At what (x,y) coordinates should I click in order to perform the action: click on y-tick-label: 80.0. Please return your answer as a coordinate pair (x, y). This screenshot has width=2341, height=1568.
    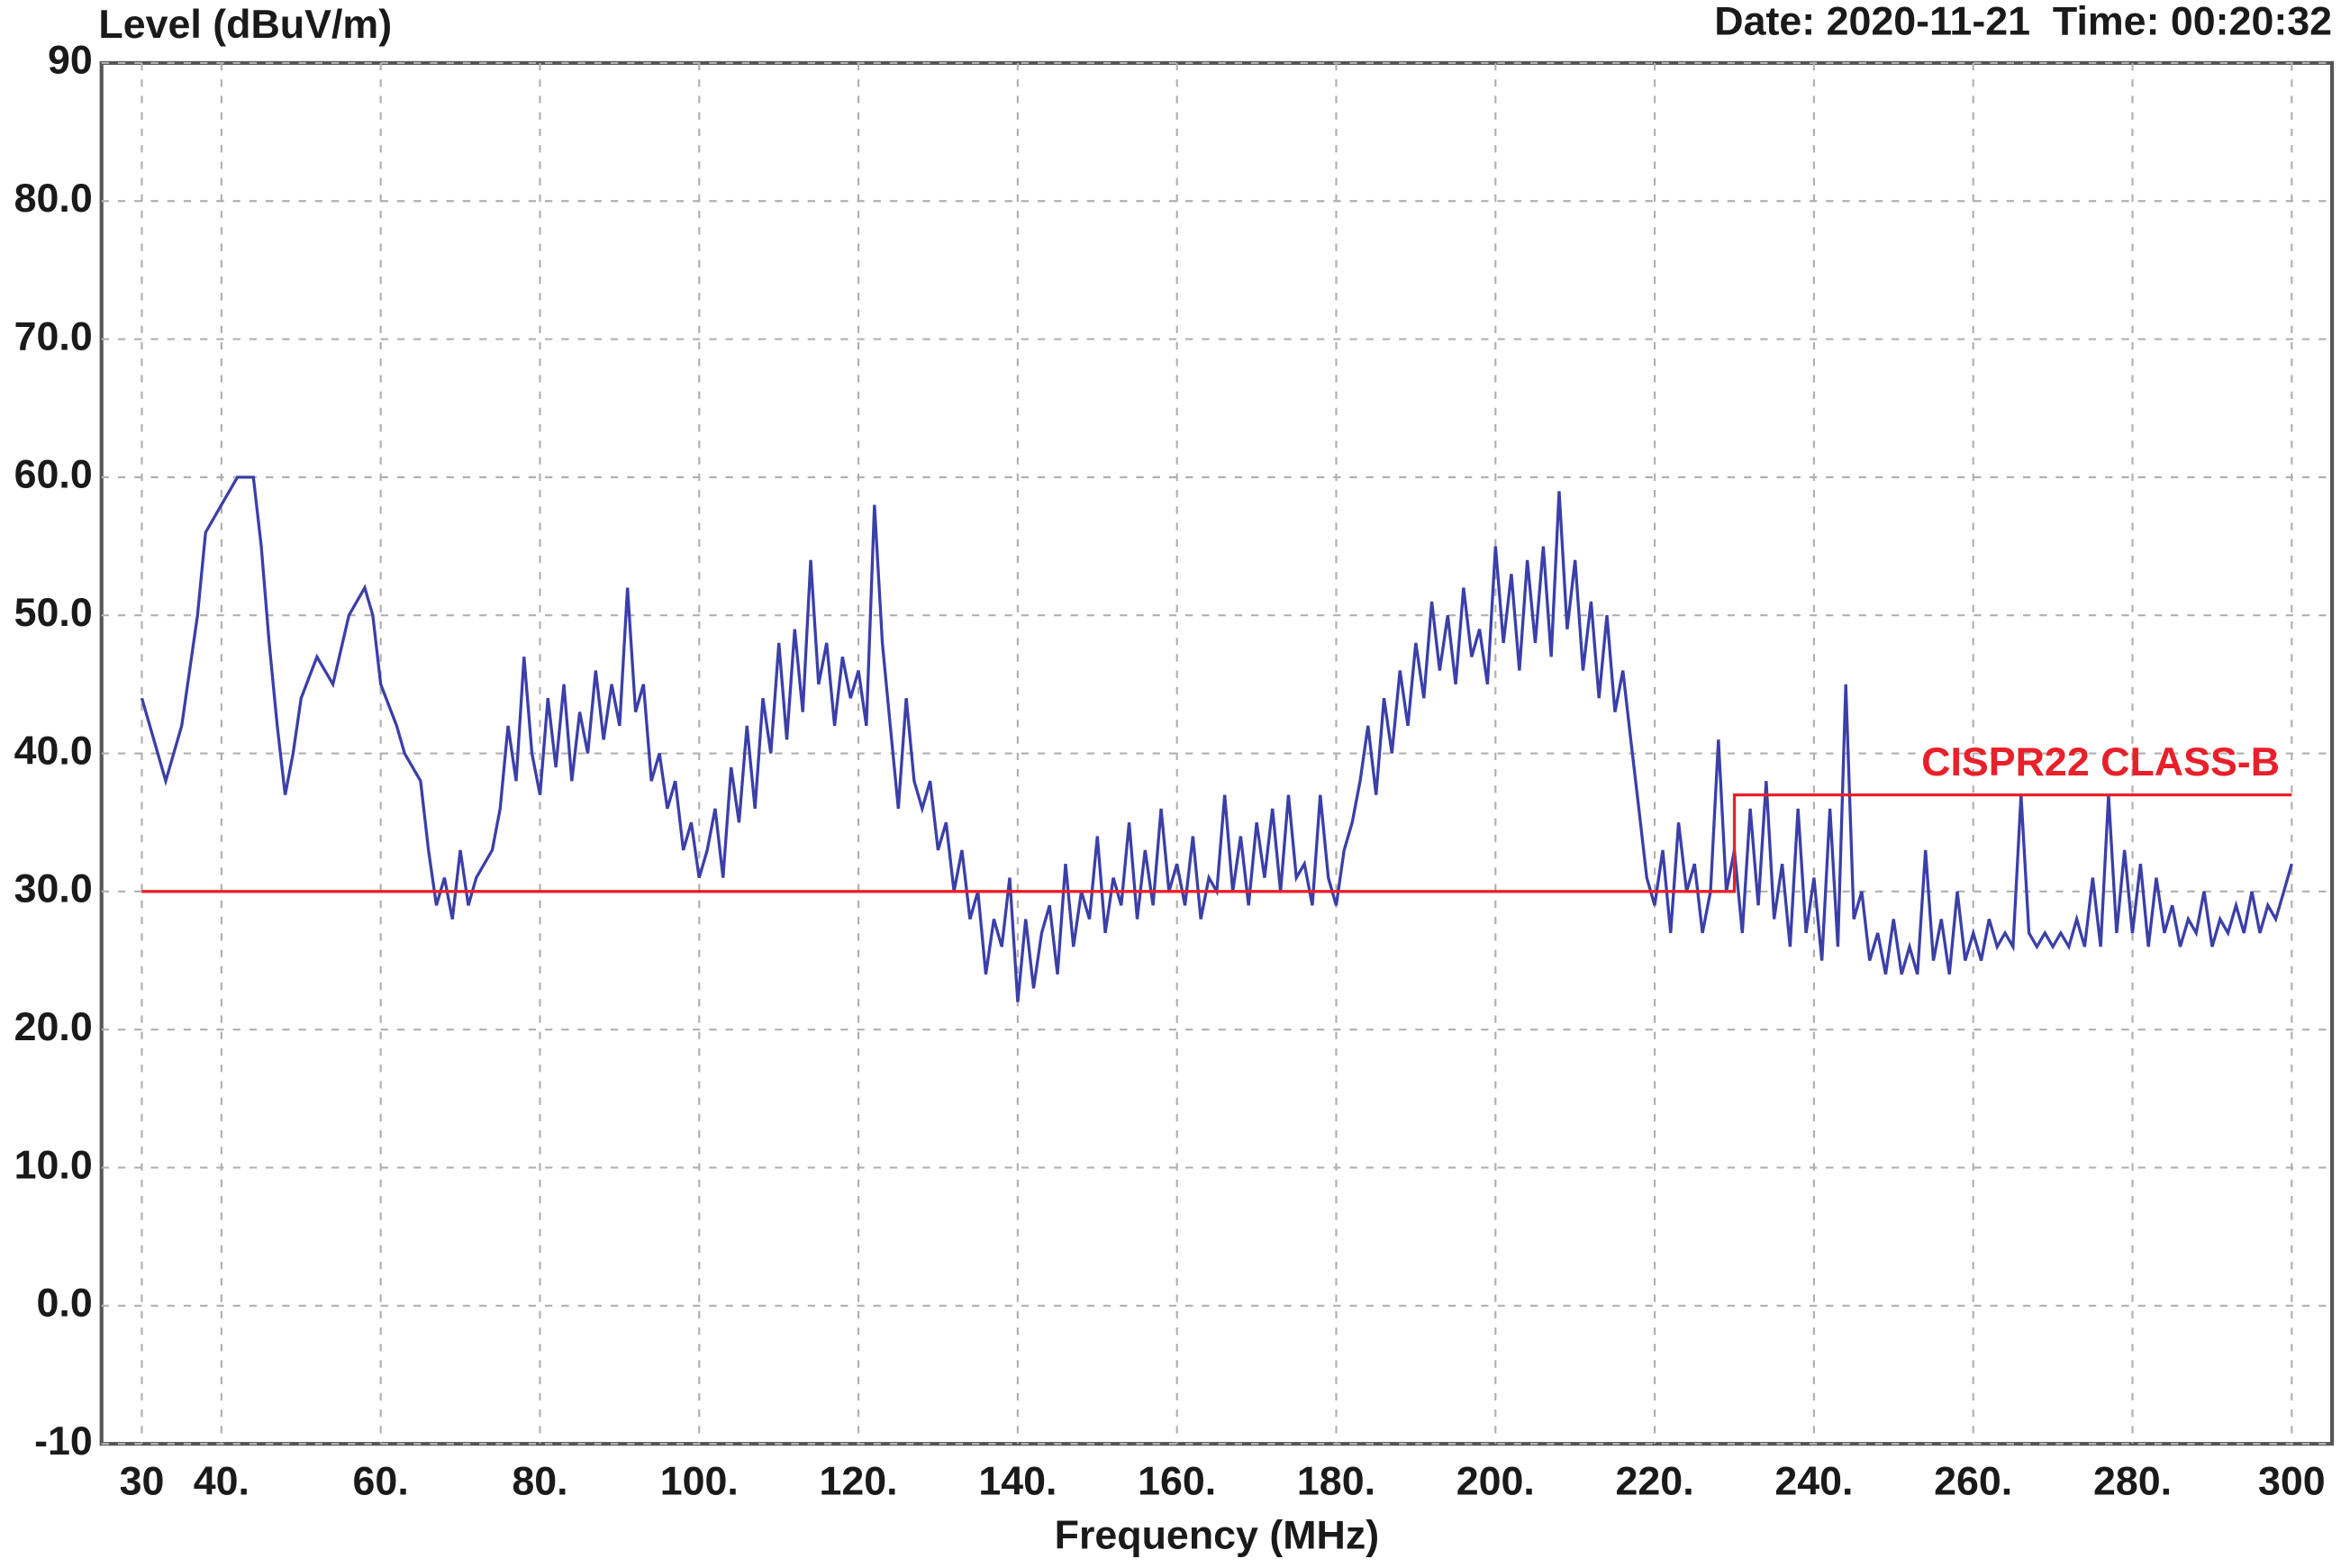
    Looking at the image, I should click on (54, 198).